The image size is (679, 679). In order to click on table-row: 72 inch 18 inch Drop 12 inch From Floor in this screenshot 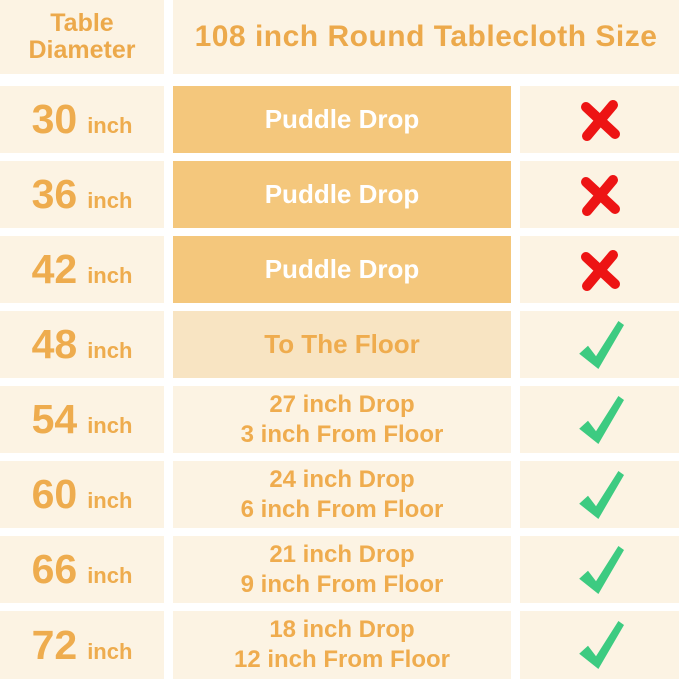, I will do `click(339, 645)`.